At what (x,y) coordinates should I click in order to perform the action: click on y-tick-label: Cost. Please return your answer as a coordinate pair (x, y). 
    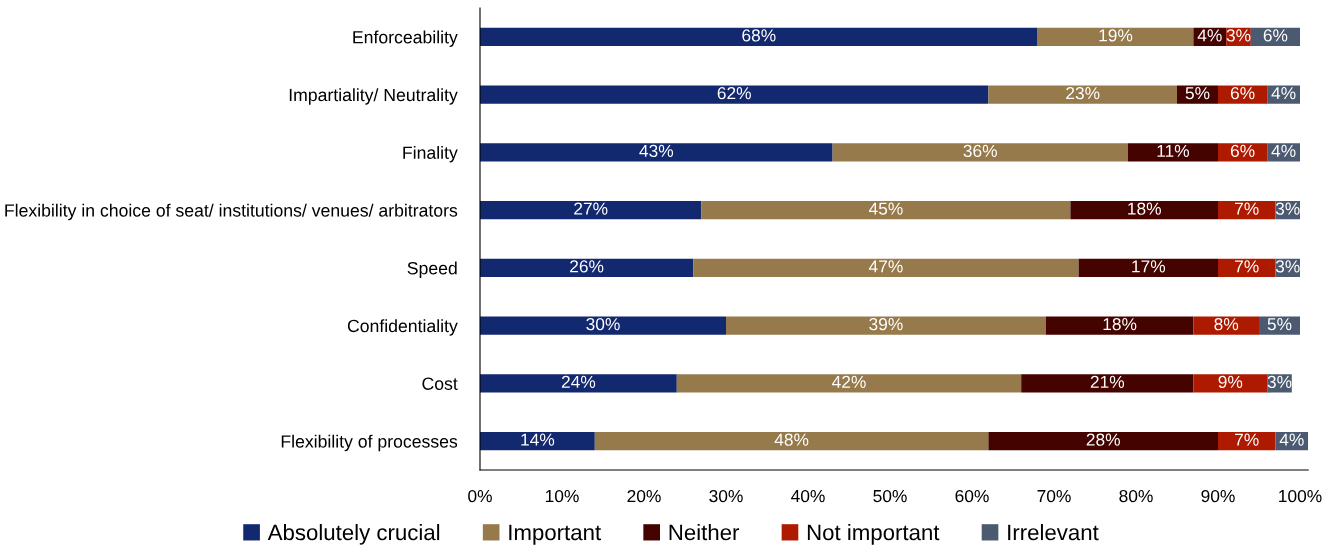
    Looking at the image, I should click on (440, 383).